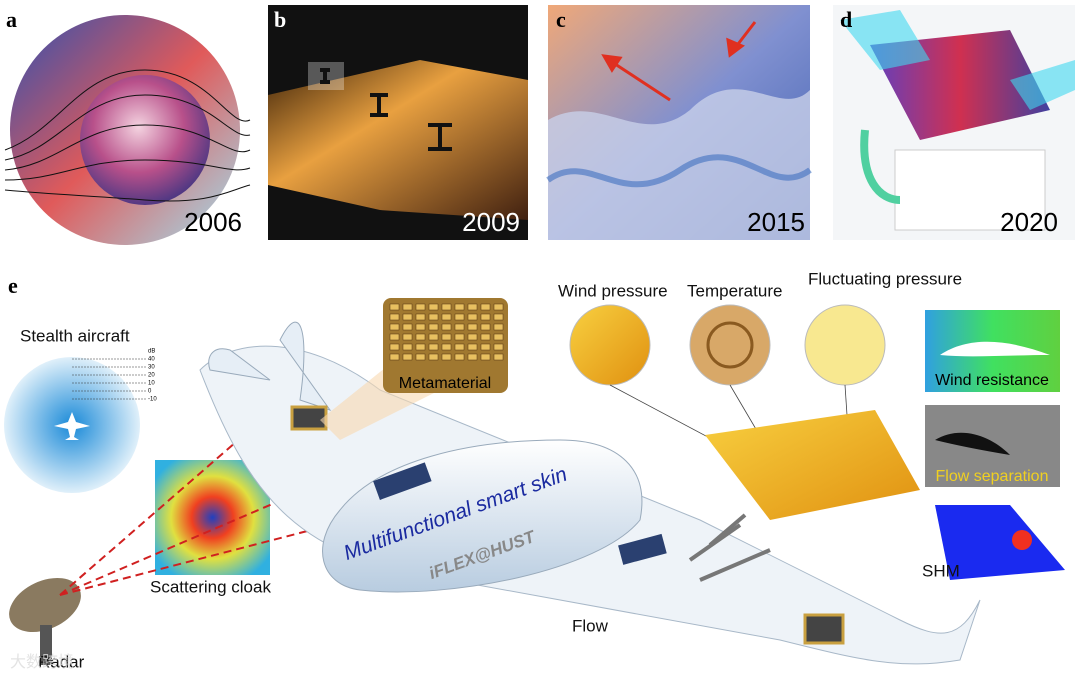 This screenshot has height=685, width=1080. I want to click on year: 2015, so click(776, 222).